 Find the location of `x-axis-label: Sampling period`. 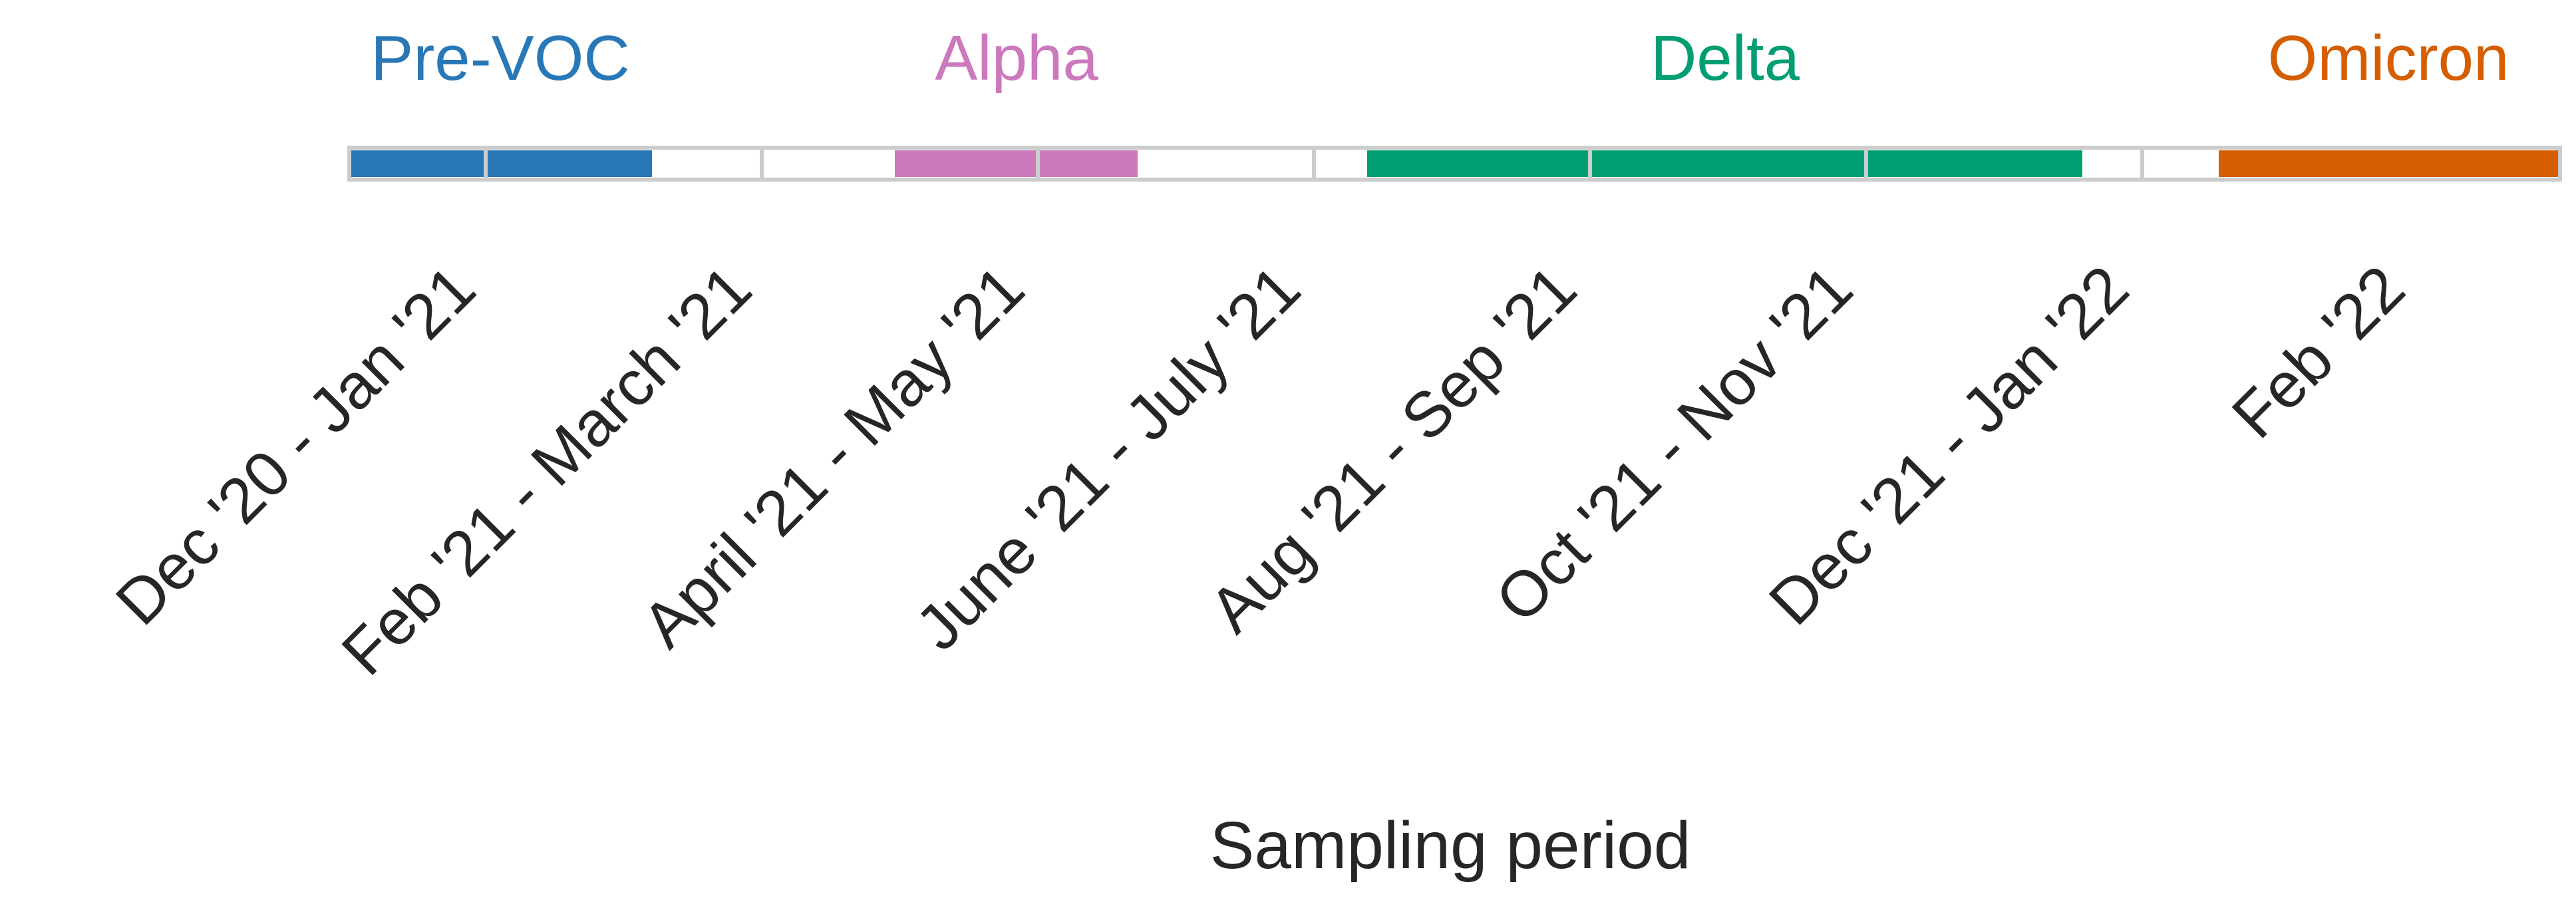

x-axis-label: Sampling period is located at coordinates (1450, 845).